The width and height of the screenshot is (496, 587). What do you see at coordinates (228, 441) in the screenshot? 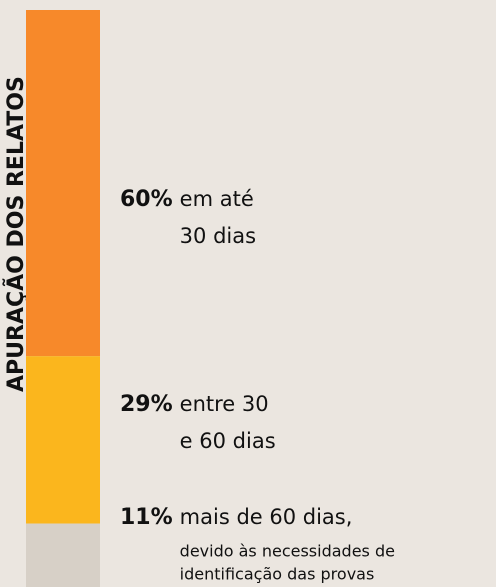
I see `segment-label: e 60 dias` at bounding box center [228, 441].